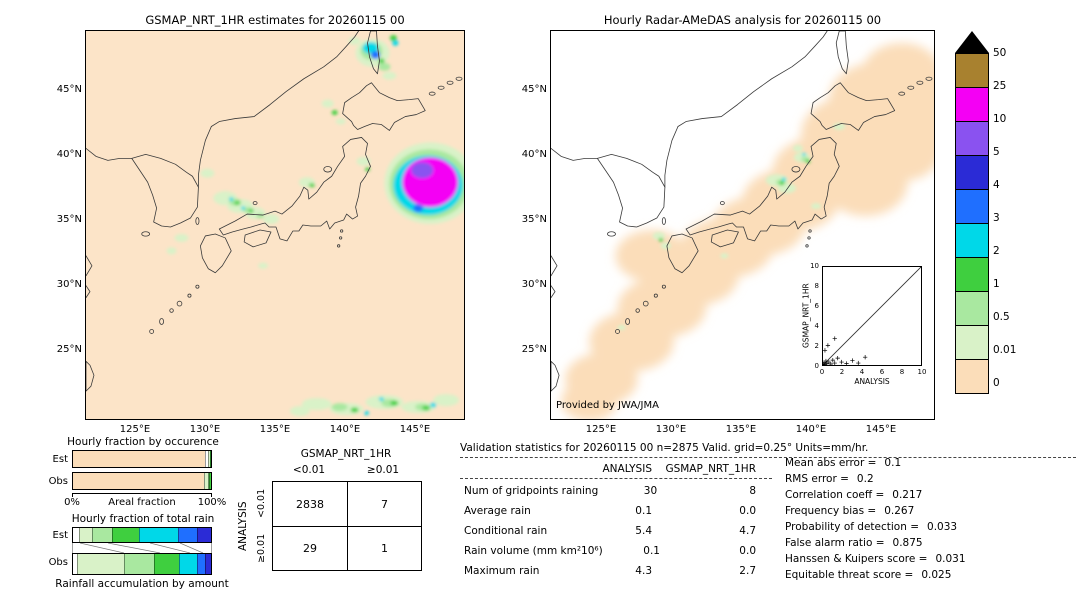 This screenshot has height=612, width=1080. Describe the element at coordinates (731, 226) in the screenshot. I see `radar-precip-blobs` at that location.